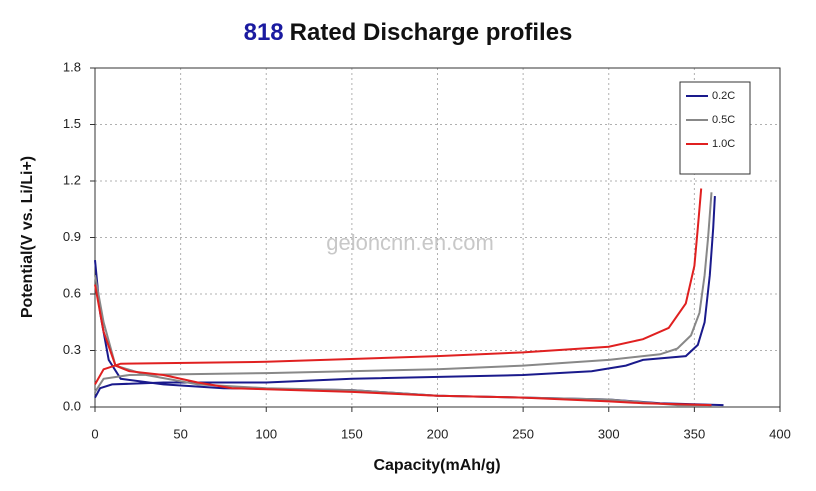  What do you see at coordinates (72, 236) in the screenshot?
I see `y-tick-label: 0.9` at bounding box center [72, 236].